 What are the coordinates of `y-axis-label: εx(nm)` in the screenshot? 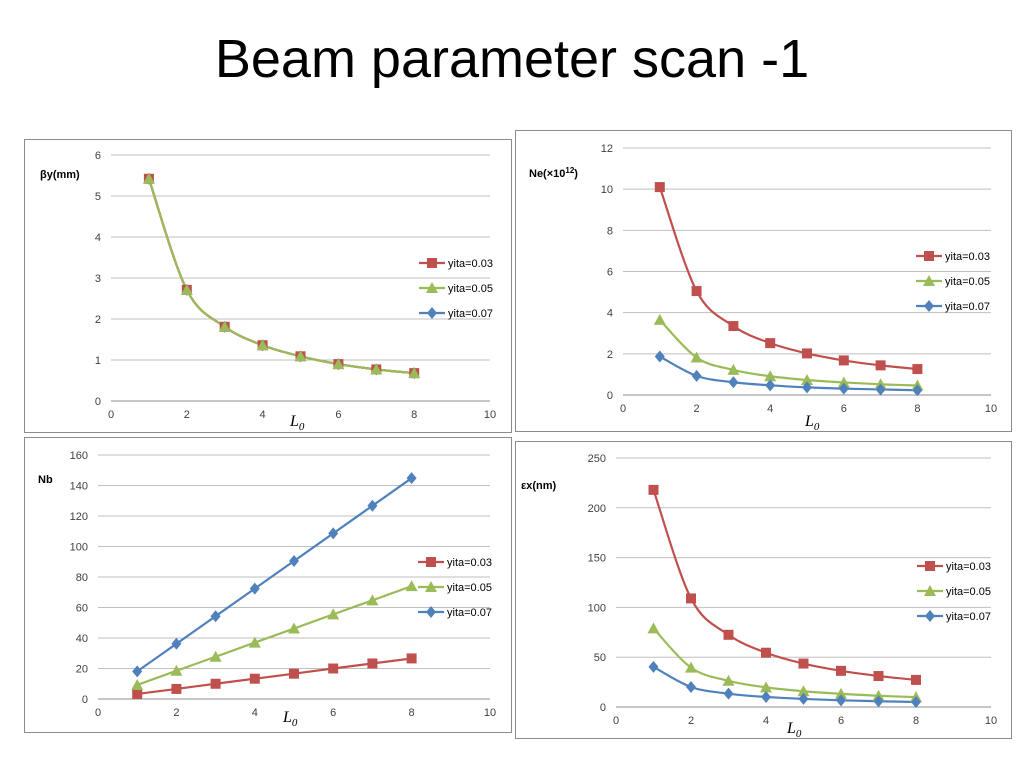 It's located at (539, 486).